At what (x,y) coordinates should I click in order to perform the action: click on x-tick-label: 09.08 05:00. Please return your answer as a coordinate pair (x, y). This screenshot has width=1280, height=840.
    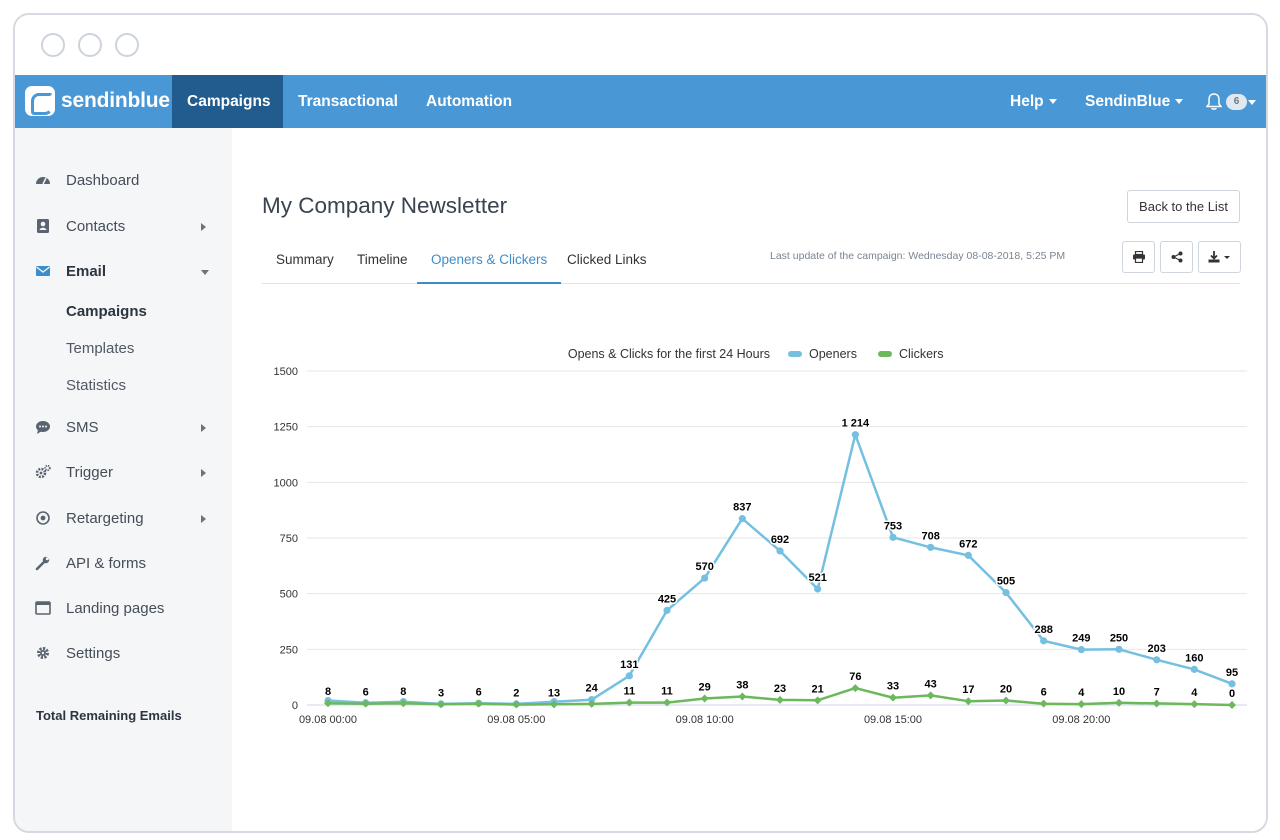
    Looking at the image, I should click on (516, 720).